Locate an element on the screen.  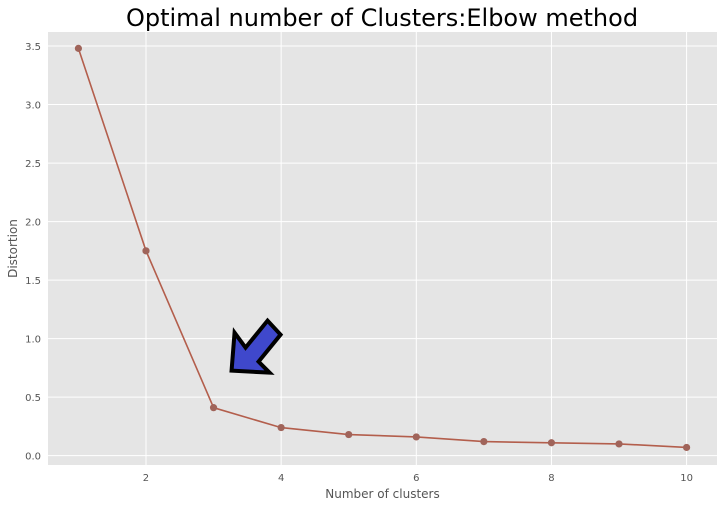
arrow-annotation is located at coordinates (256, 346).